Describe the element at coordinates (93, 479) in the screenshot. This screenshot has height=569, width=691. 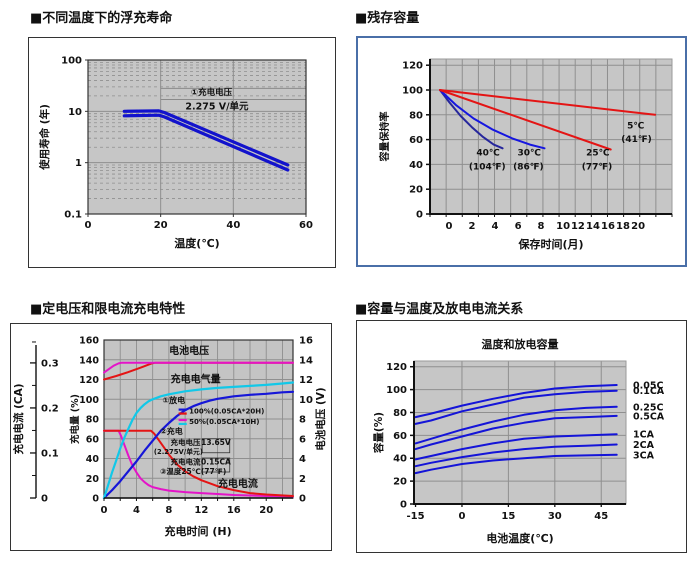
I see `pct-tick-label: 20` at that location.